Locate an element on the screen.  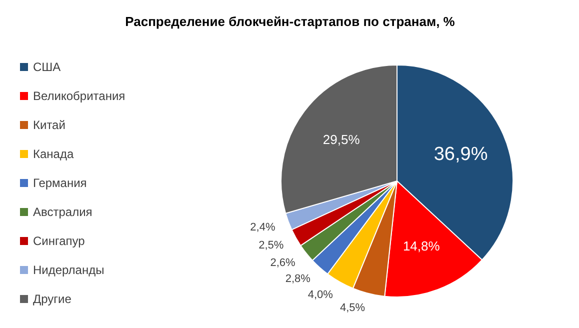
data-label: 4,5% is located at coordinates (353, 308).